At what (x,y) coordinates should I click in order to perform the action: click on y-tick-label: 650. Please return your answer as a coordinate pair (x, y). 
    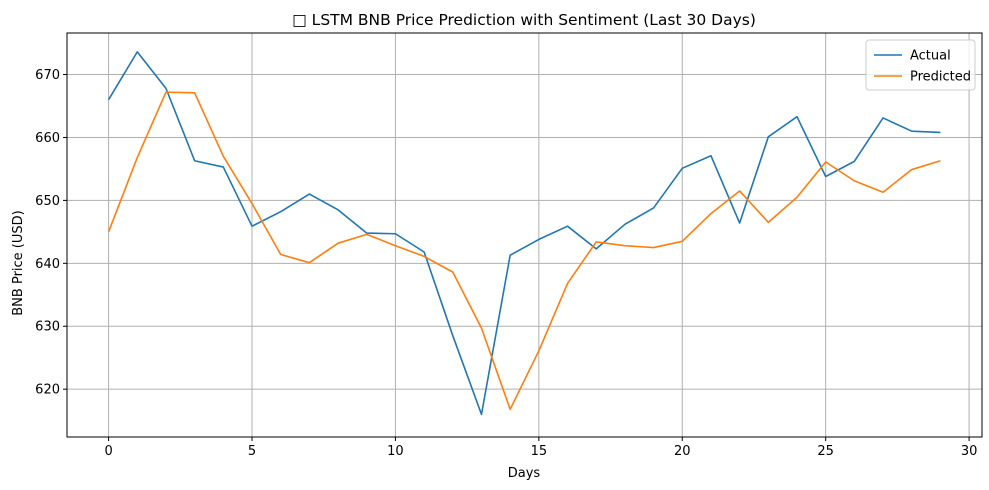
    Looking at the image, I should click on (47, 201).